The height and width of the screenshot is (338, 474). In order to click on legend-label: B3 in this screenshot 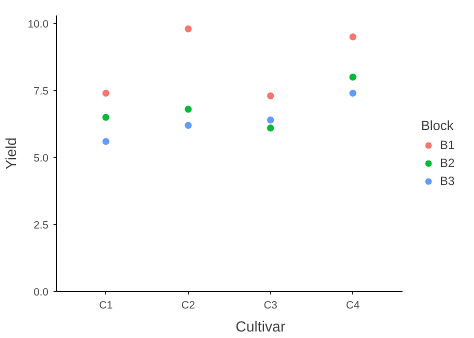, I will do `click(448, 181)`.